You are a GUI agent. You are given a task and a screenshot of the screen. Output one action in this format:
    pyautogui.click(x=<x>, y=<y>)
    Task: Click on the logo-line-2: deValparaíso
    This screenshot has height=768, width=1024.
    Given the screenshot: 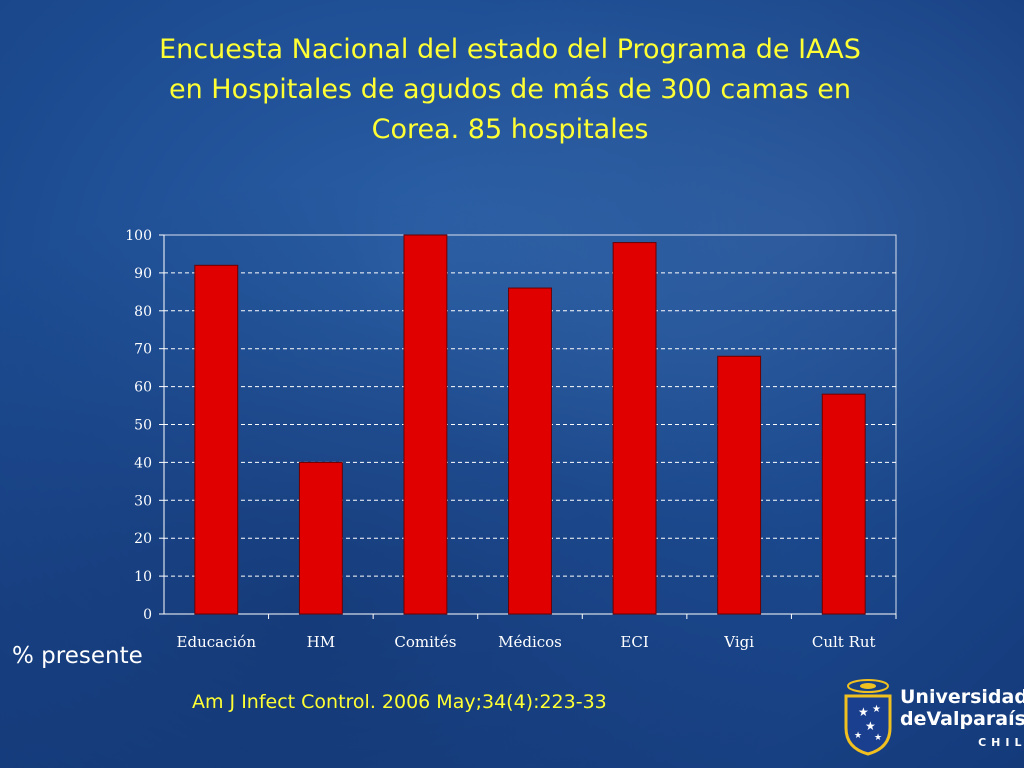 What is the action you would take?
    pyautogui.click(x=962, y=719)
    